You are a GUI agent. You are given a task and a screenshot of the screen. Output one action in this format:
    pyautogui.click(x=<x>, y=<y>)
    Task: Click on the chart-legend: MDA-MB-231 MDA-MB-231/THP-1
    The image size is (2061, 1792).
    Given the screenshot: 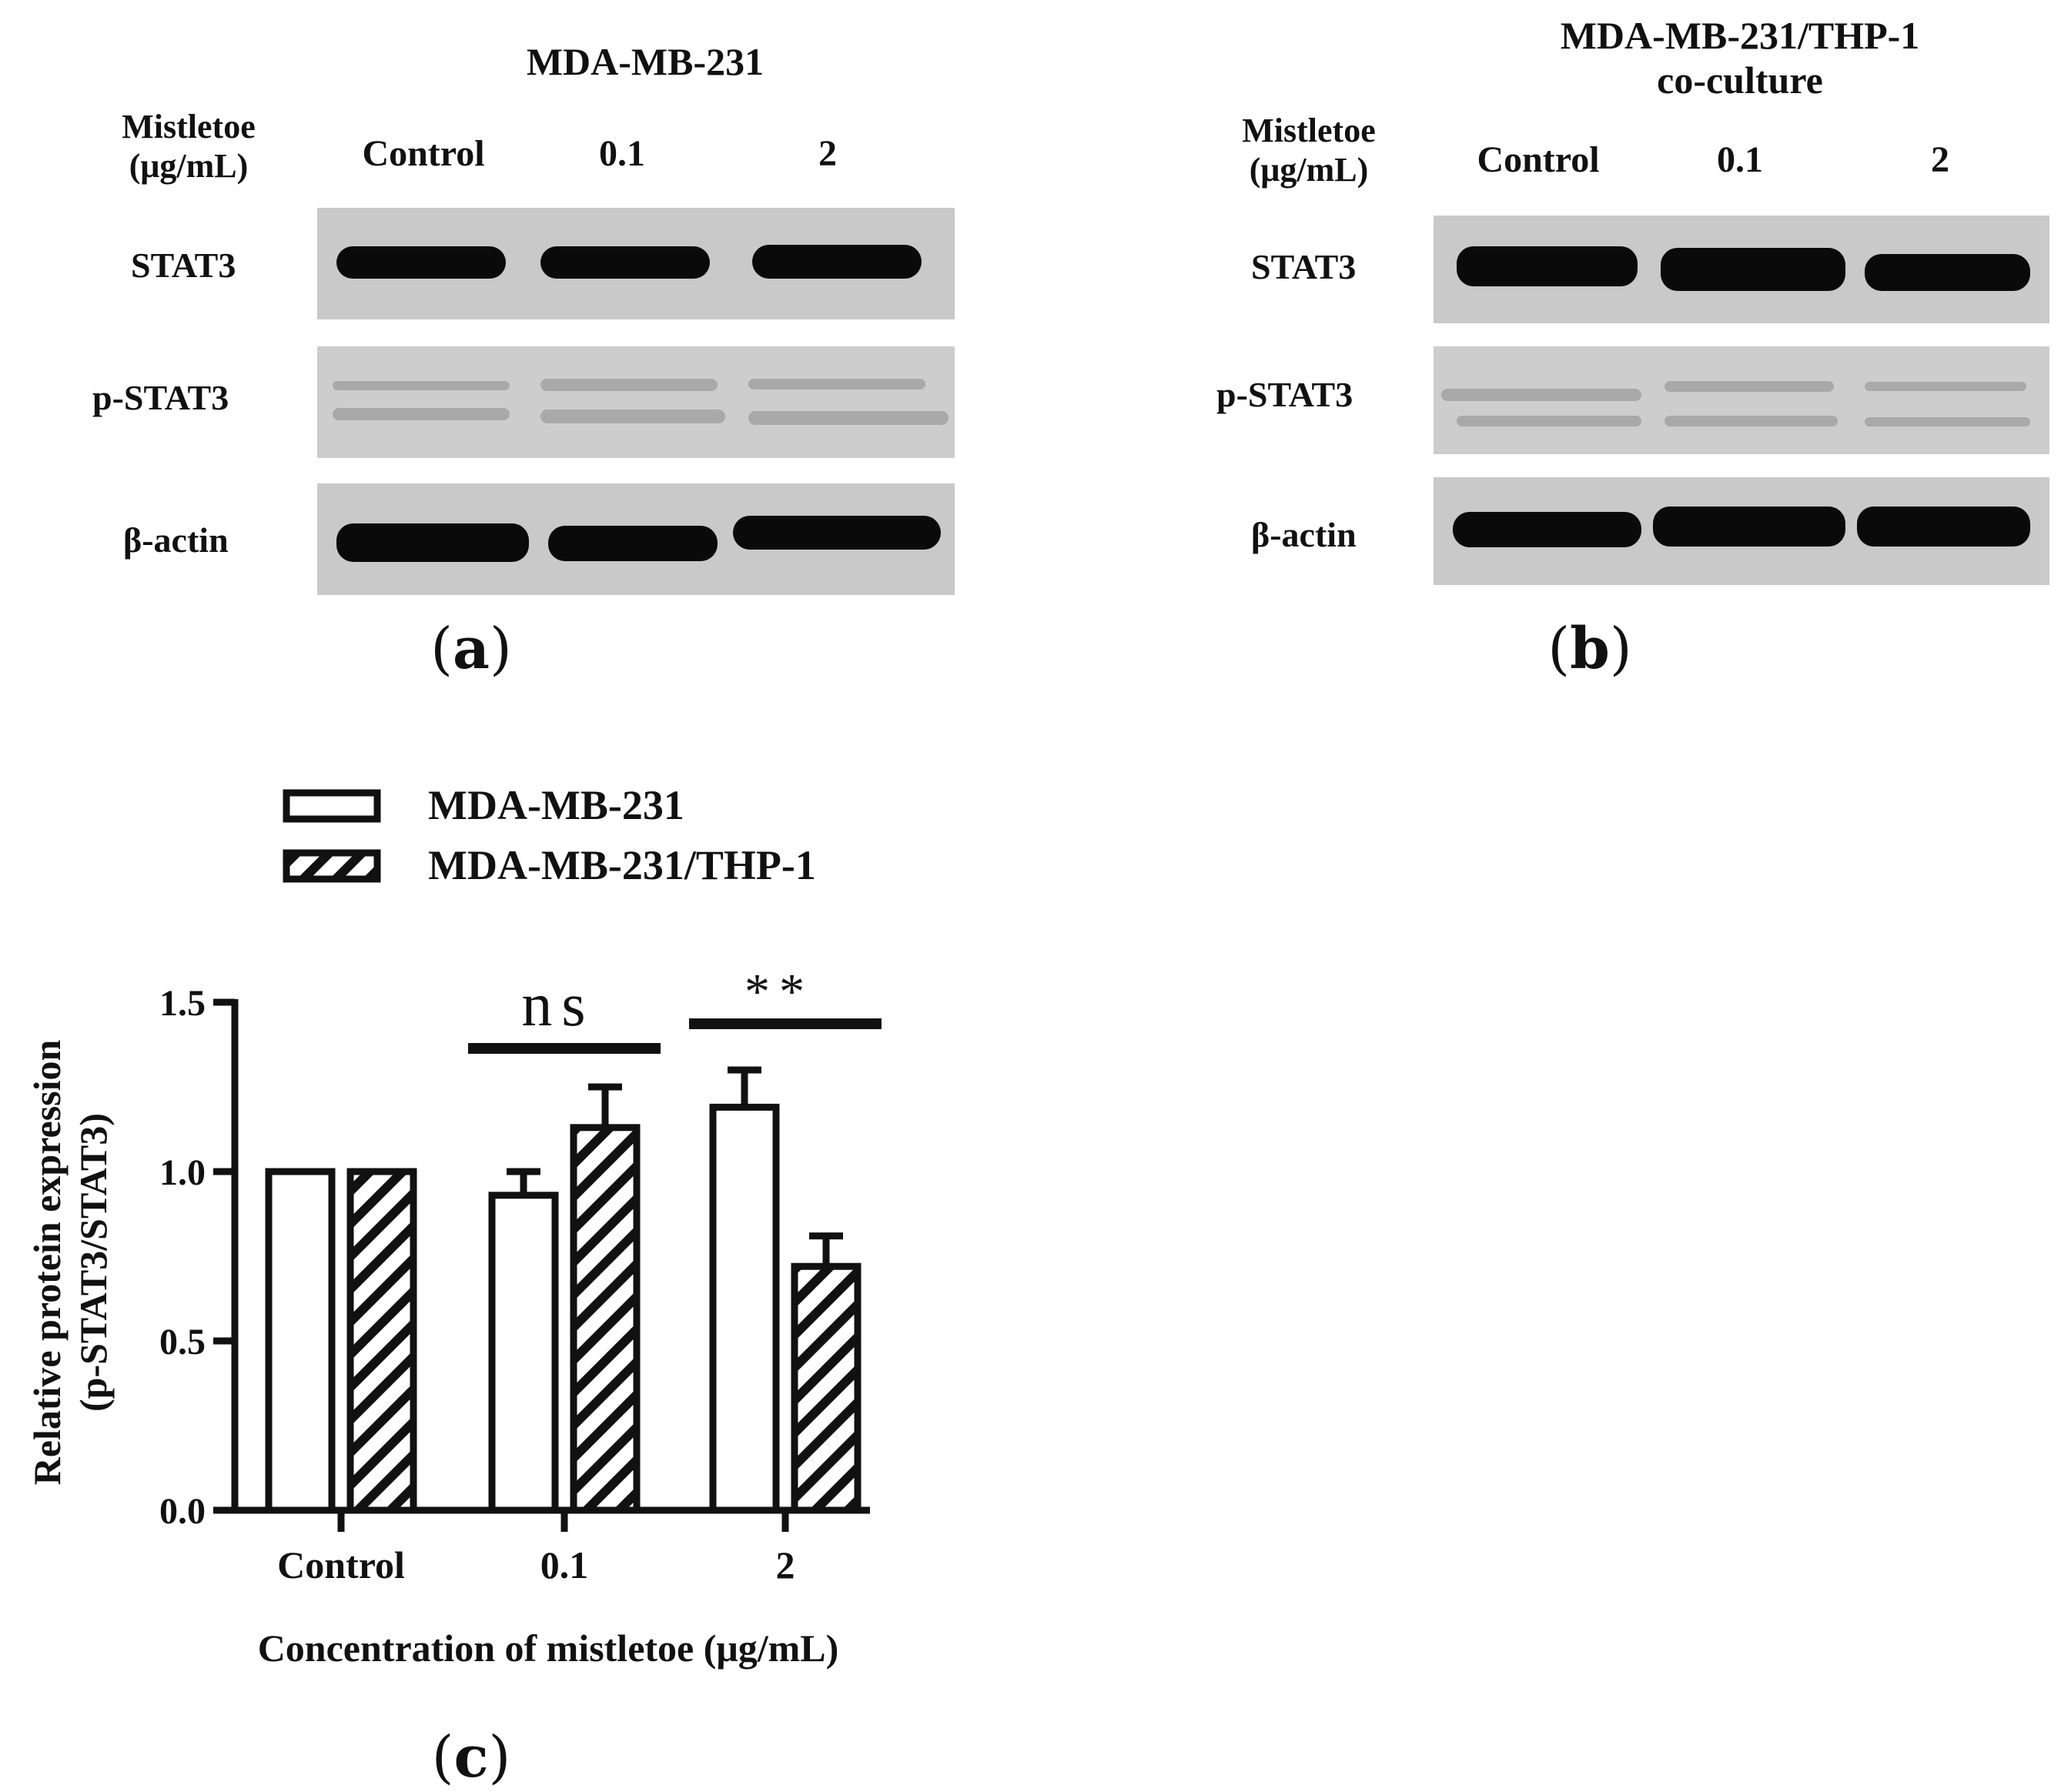 What is the action you would take?
    pyautogui.click(x=549, y=835)
    